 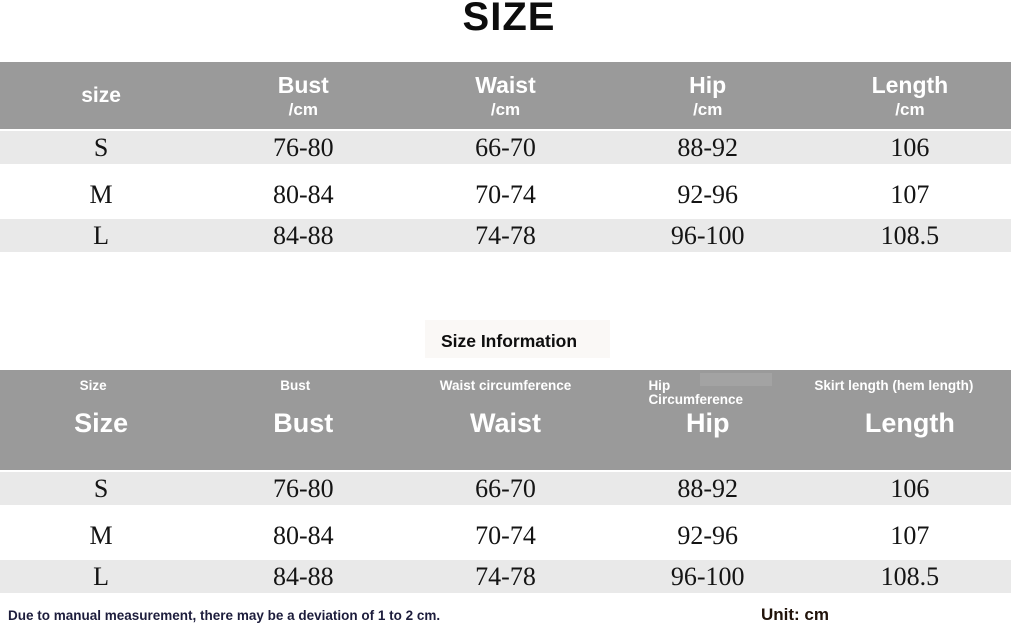 I want to click on column-label-translated: Waist circumference, so click(x=505, y=385).